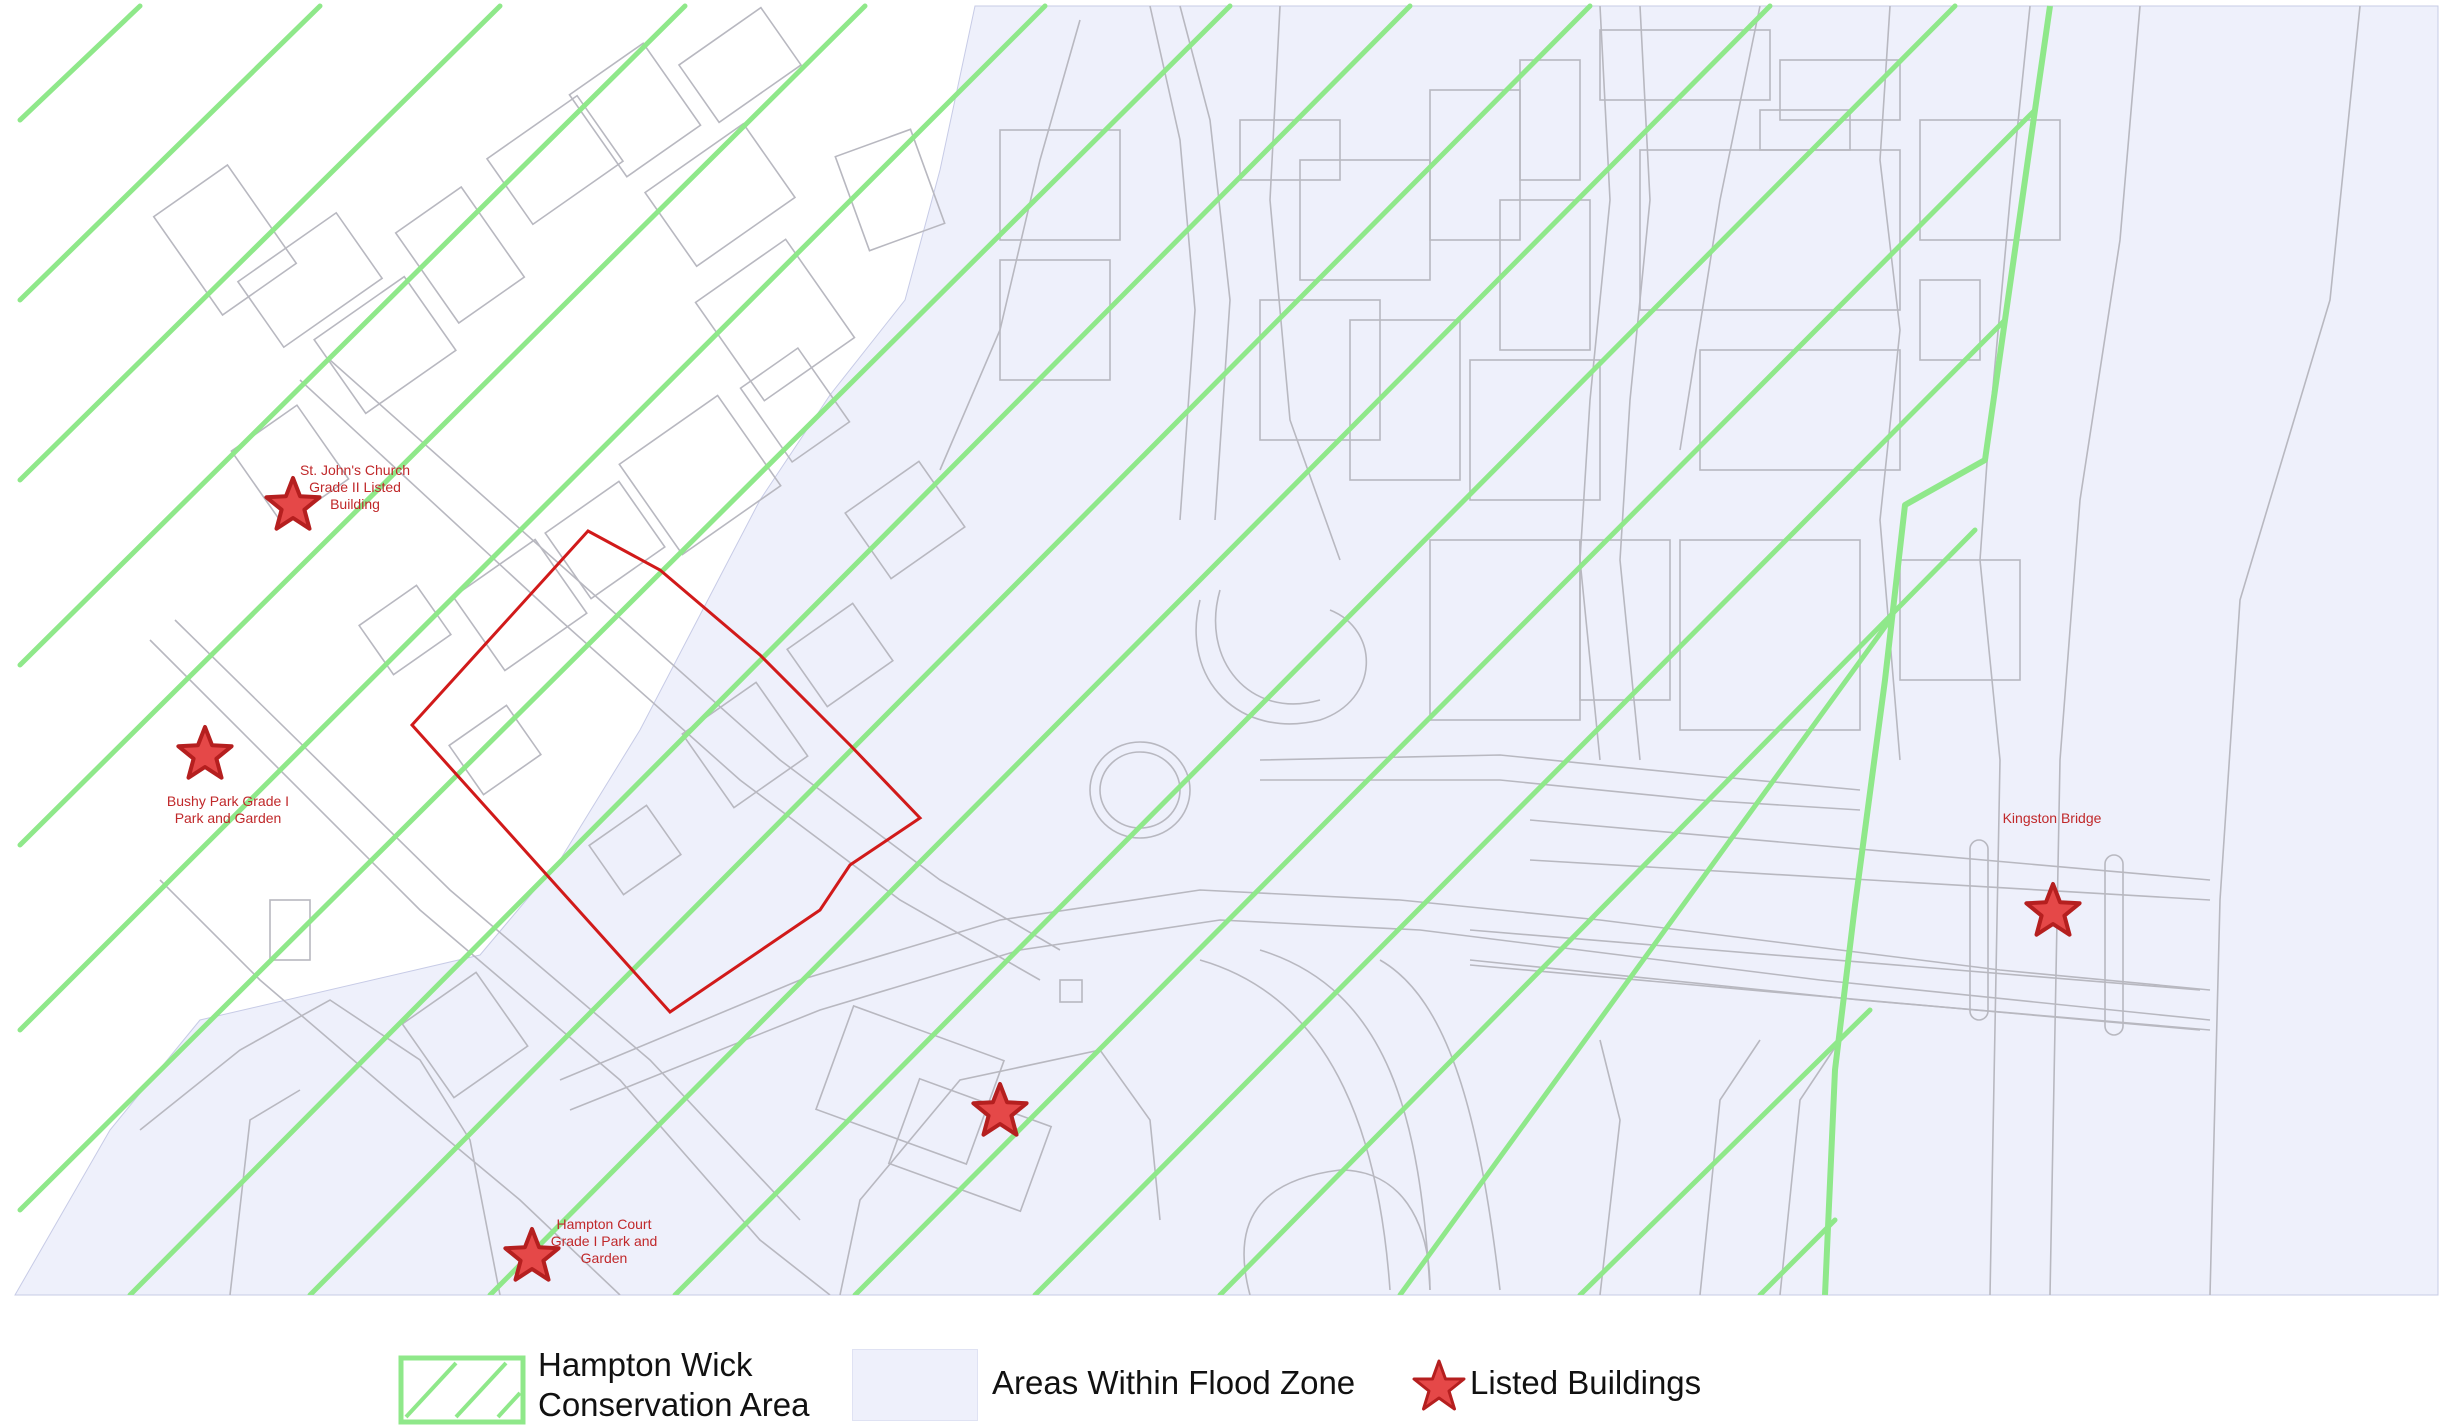 This screenshot has width=2442, height=1427. What do you see at coordinates (1439, 1385) in the screenshot?
I see `listed-buildings-star-icon` at bounding box center [1439, 1385].